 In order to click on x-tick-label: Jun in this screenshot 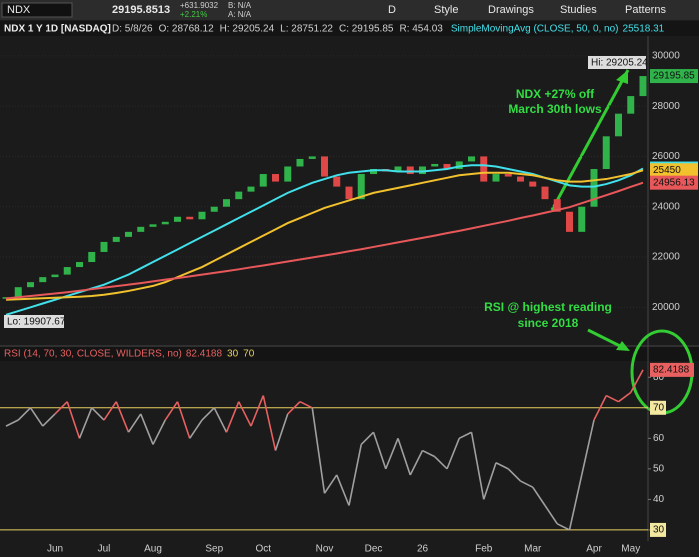, I will do `click(55, 549)`.